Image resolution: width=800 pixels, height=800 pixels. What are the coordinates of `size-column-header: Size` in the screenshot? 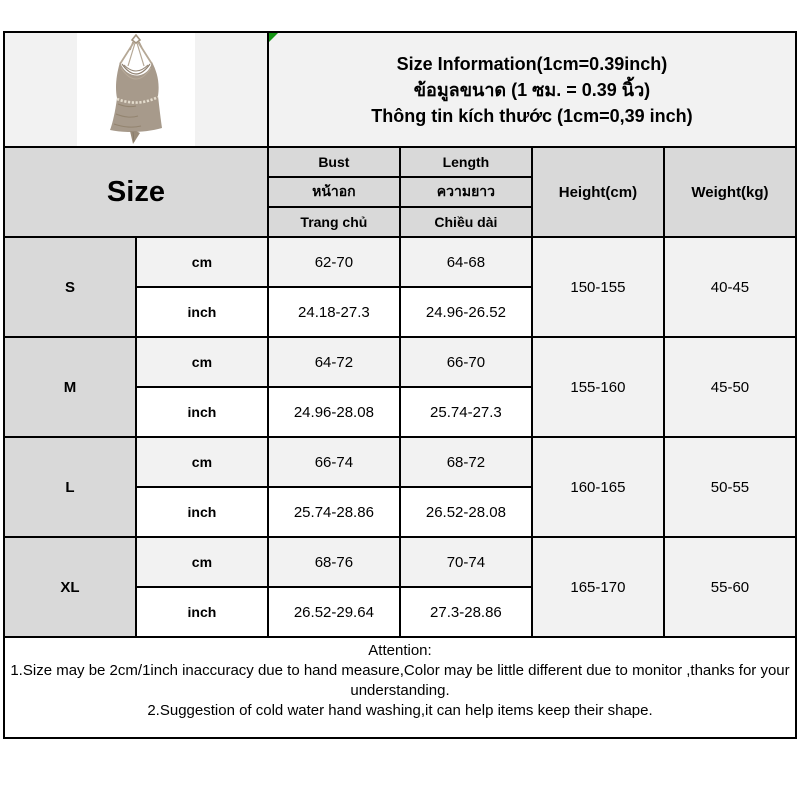 It's located at (136, 192).